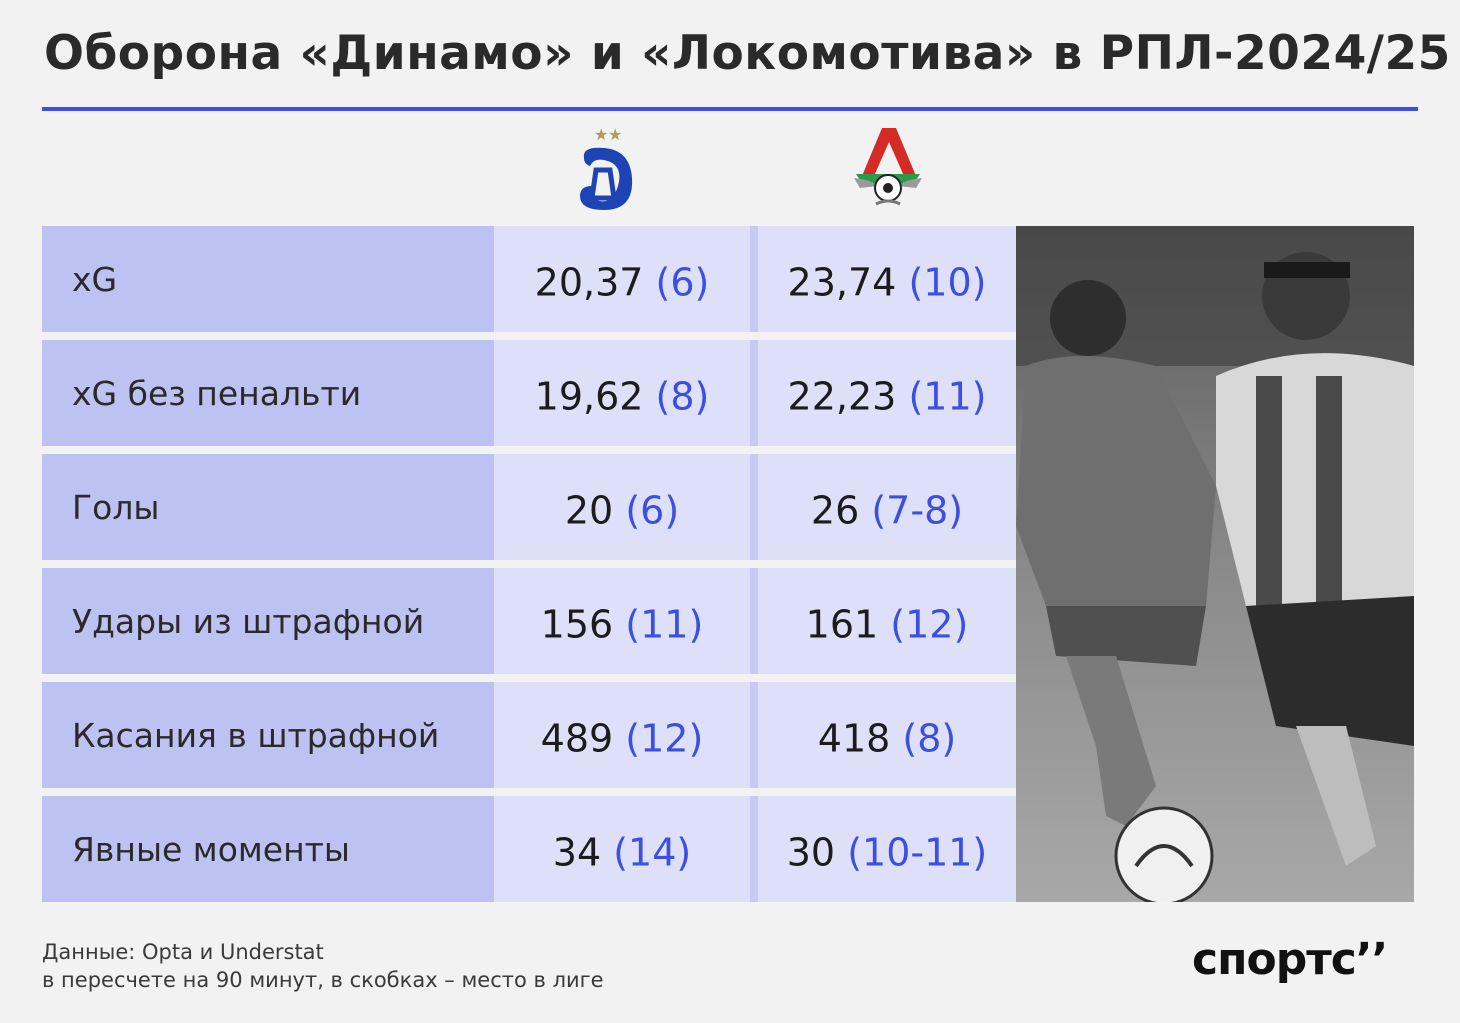 The height and width of the screenshot is (1023, 1460). I want to click on row-label: xG без пенальти, so click(283, 393).